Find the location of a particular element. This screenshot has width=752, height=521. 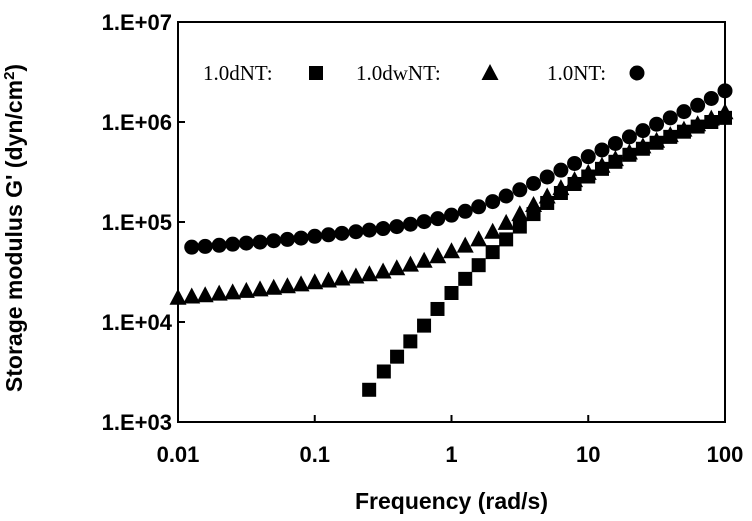

legend-marker-triangle is located at coordinates (490, 72).